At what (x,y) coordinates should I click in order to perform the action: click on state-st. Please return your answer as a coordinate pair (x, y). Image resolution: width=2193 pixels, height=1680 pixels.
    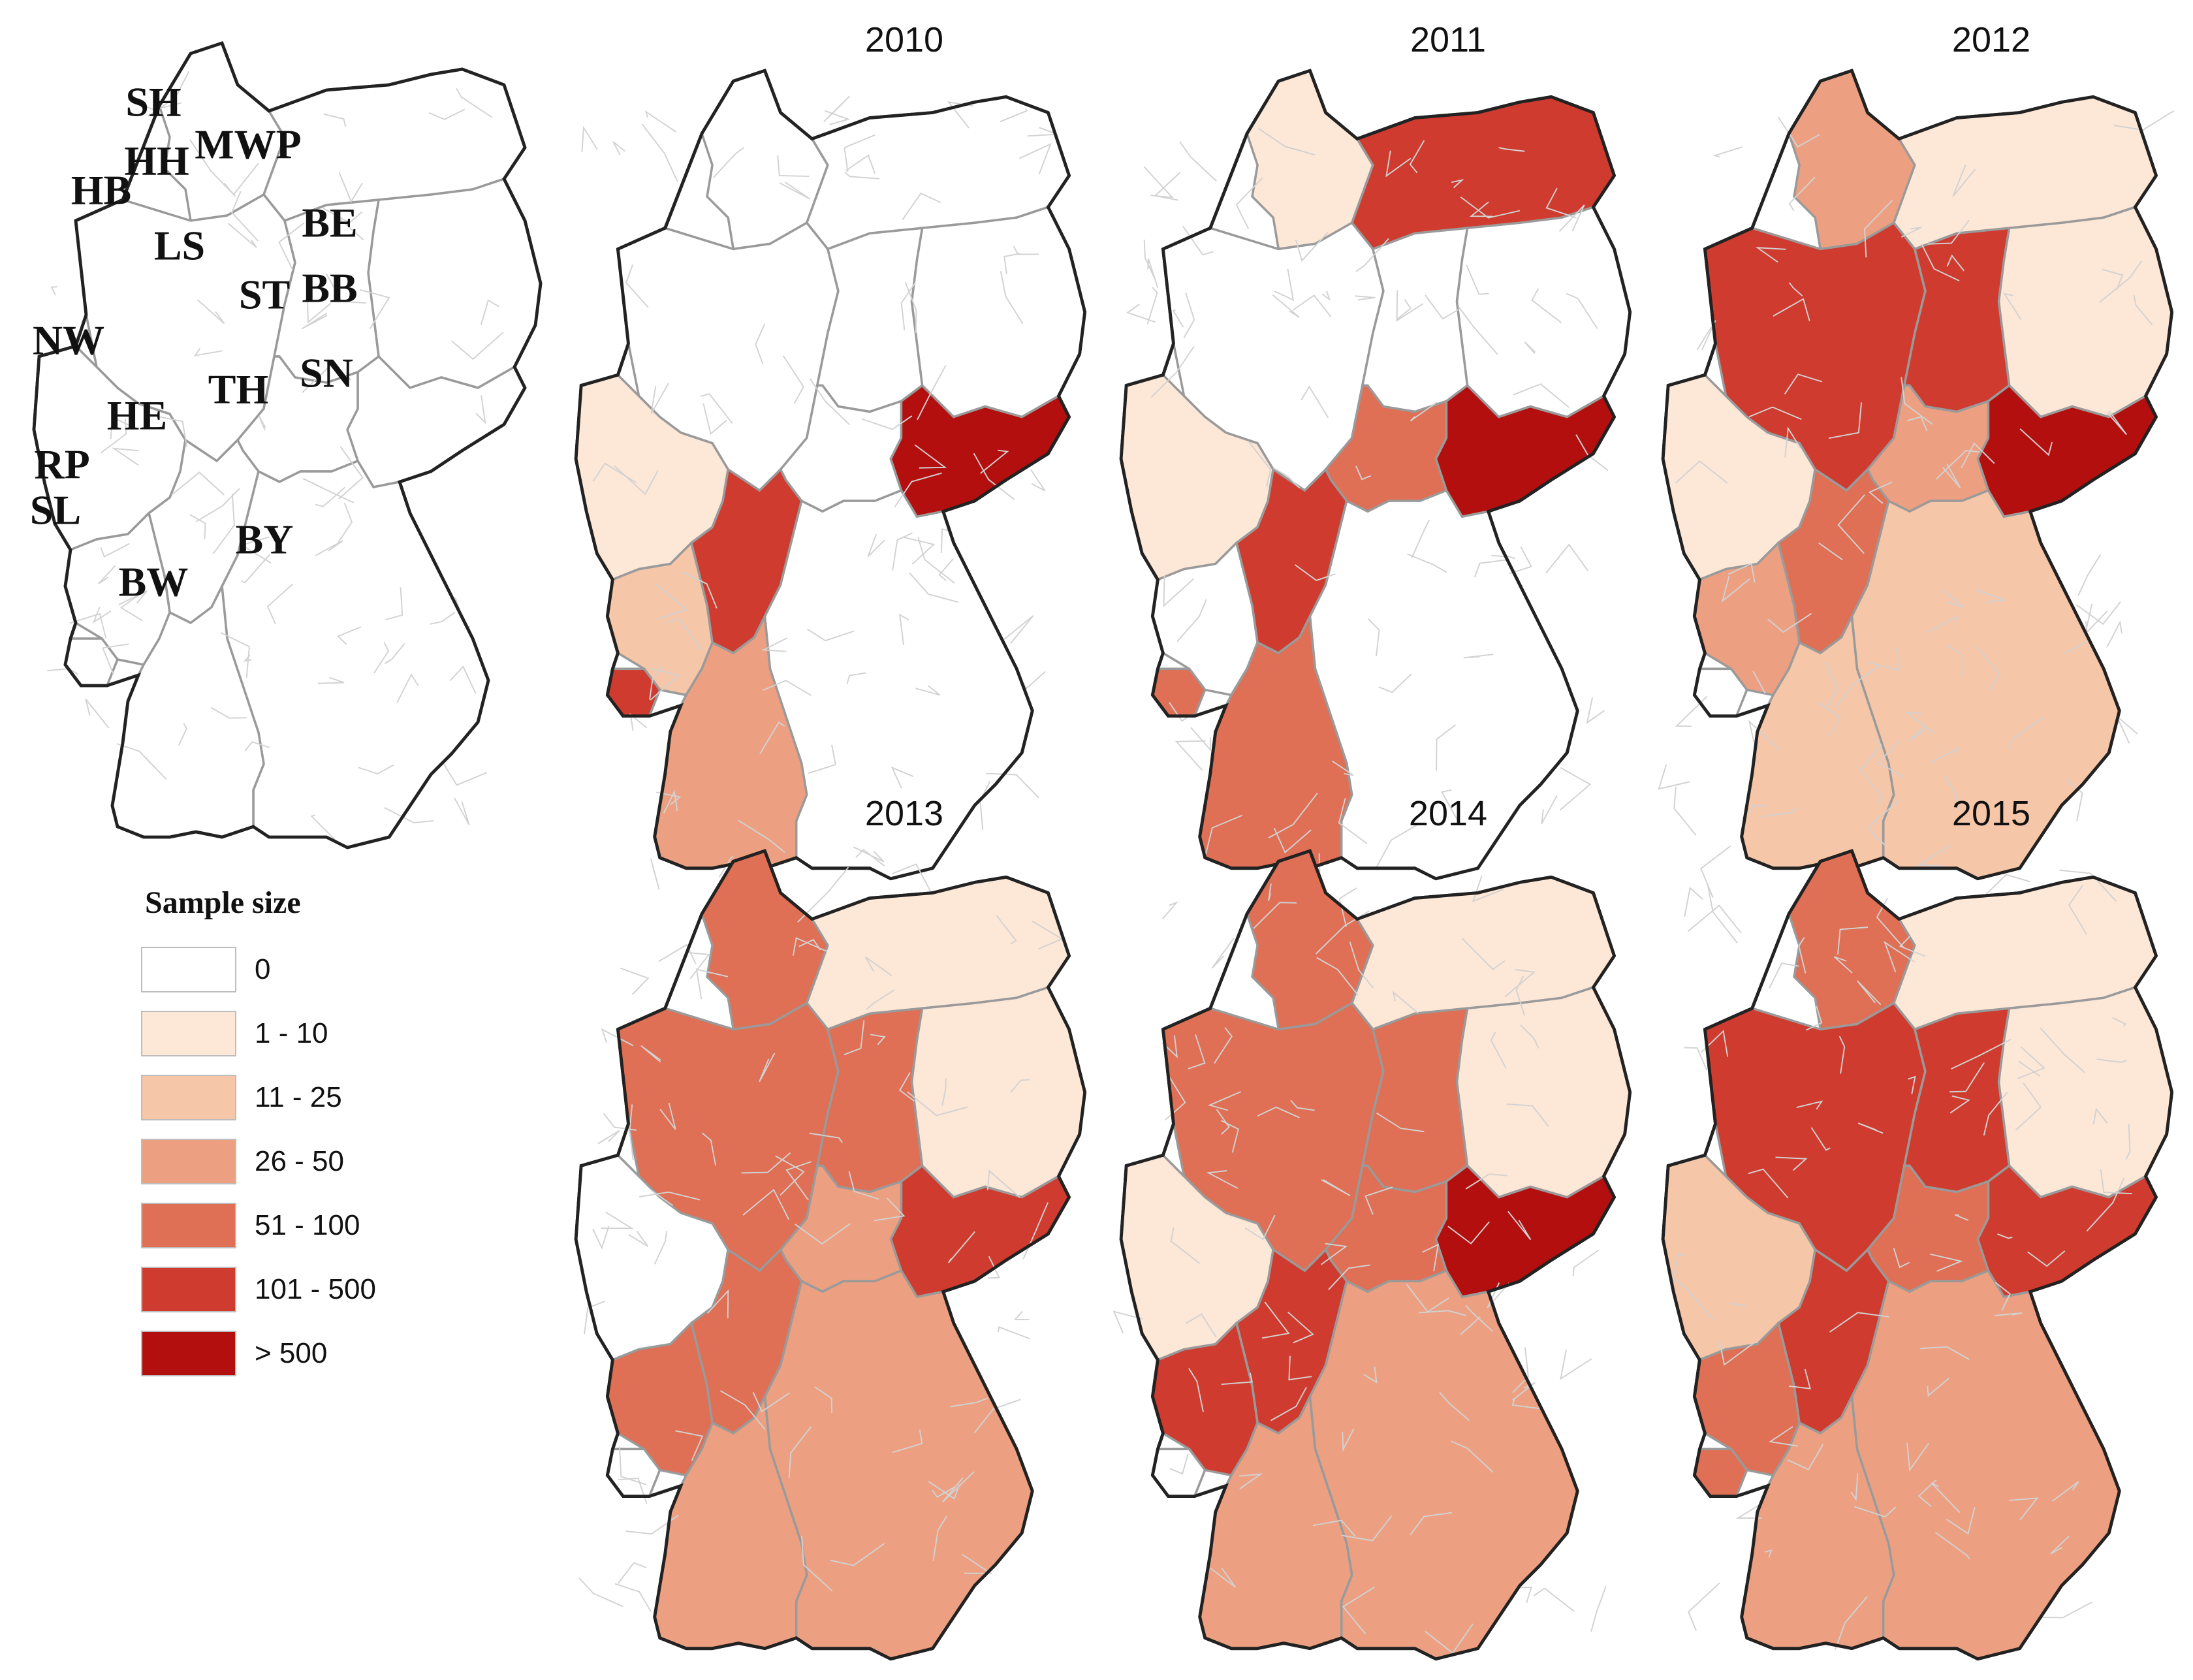
    Looking at the image, I should click on (1415, 320).